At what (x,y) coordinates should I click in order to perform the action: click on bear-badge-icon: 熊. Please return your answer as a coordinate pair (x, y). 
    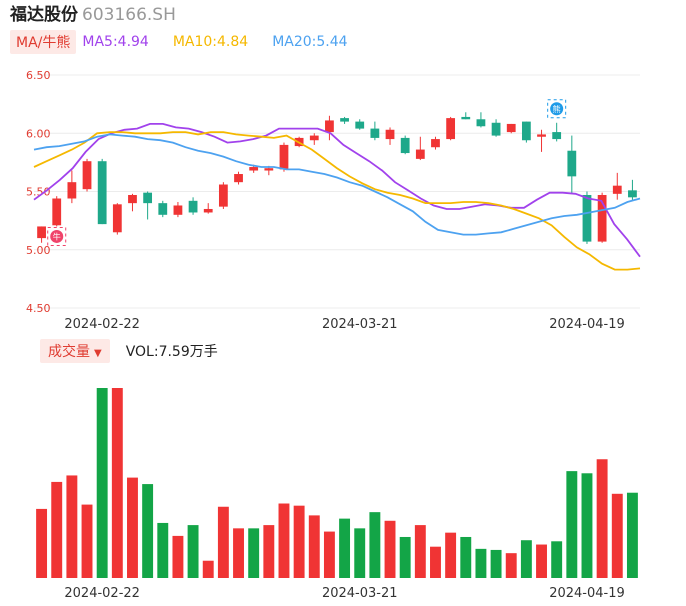
    Looking at the image, I should click on (557, 109).